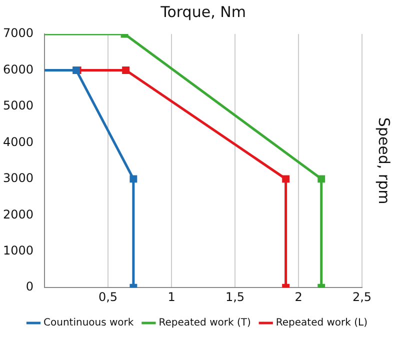  I want to click on x-axis-title: Torque, Nm, so click(203, 11).